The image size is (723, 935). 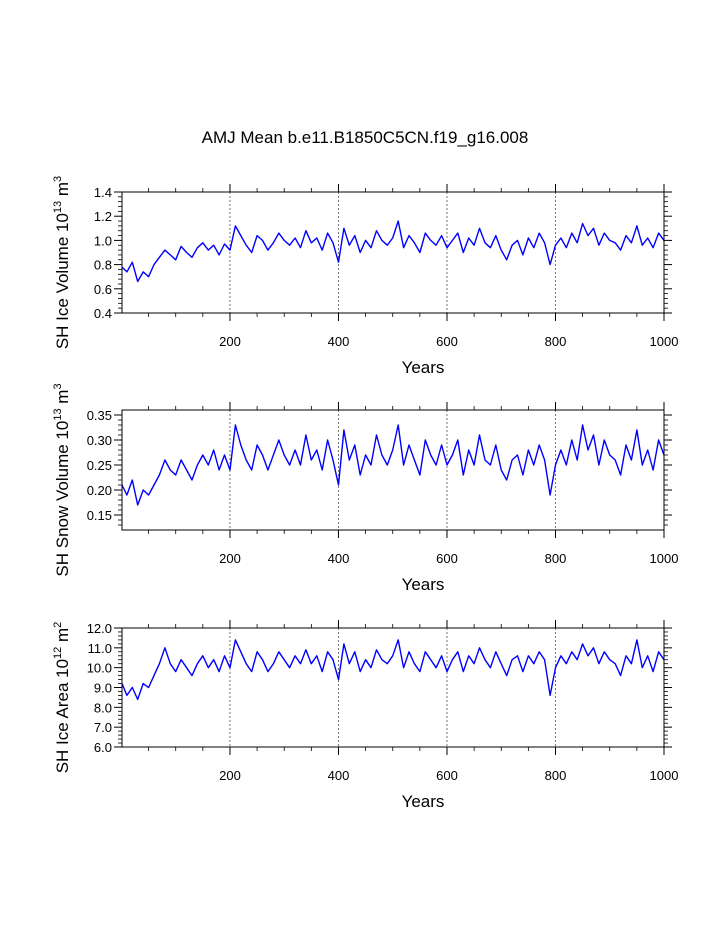 What do you see at coordinates (99, 490) in the screenshot?
I see `y-tick-label: 0.20` at bounding box center [99, 490].